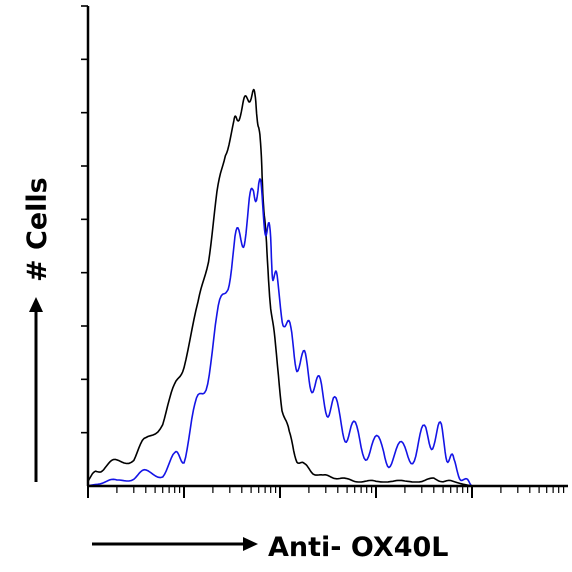 This screenshot has height=572, width=572. Describe the element at coordinates (175, 544) in the screenshot. I see `x-axis-arrow` at that location.